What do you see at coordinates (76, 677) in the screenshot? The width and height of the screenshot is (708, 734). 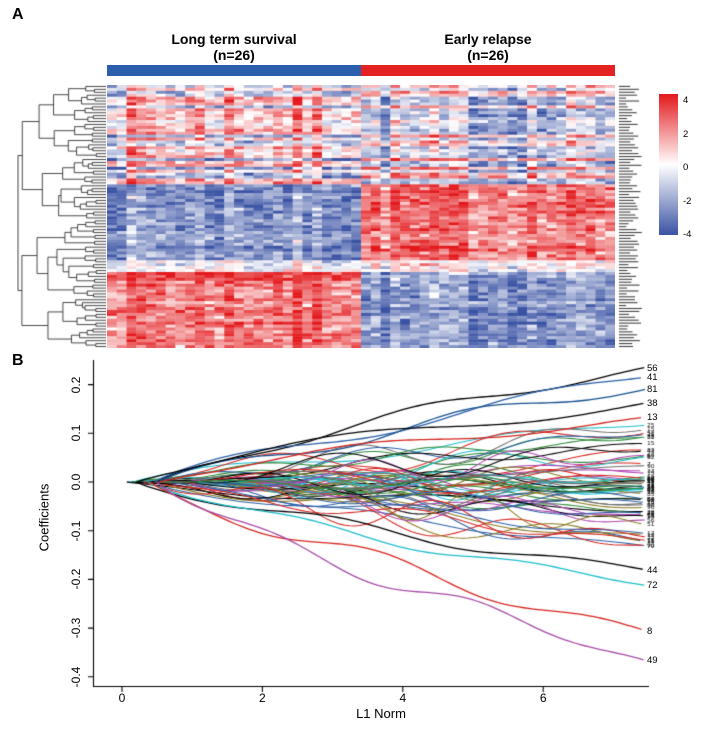 I see `y-axis-tick-label: -0.4` at bounding box center [76, 677].